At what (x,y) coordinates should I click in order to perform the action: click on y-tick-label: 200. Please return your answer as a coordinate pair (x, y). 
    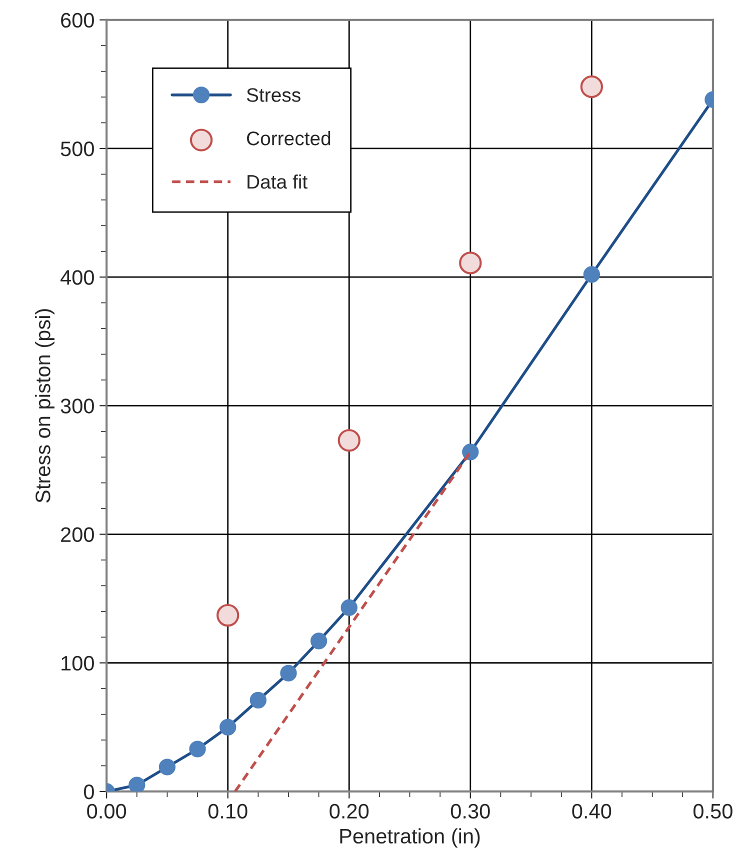
    Looking at the image, I should click on (77, 534).